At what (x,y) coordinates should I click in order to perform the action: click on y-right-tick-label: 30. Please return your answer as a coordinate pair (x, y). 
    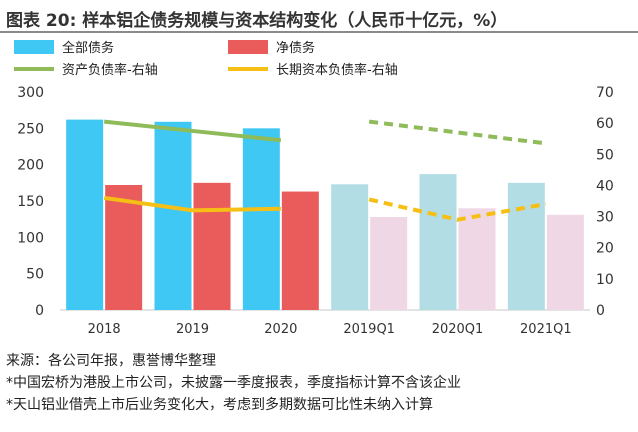
    Looking at the image, I should click on (605, 218).